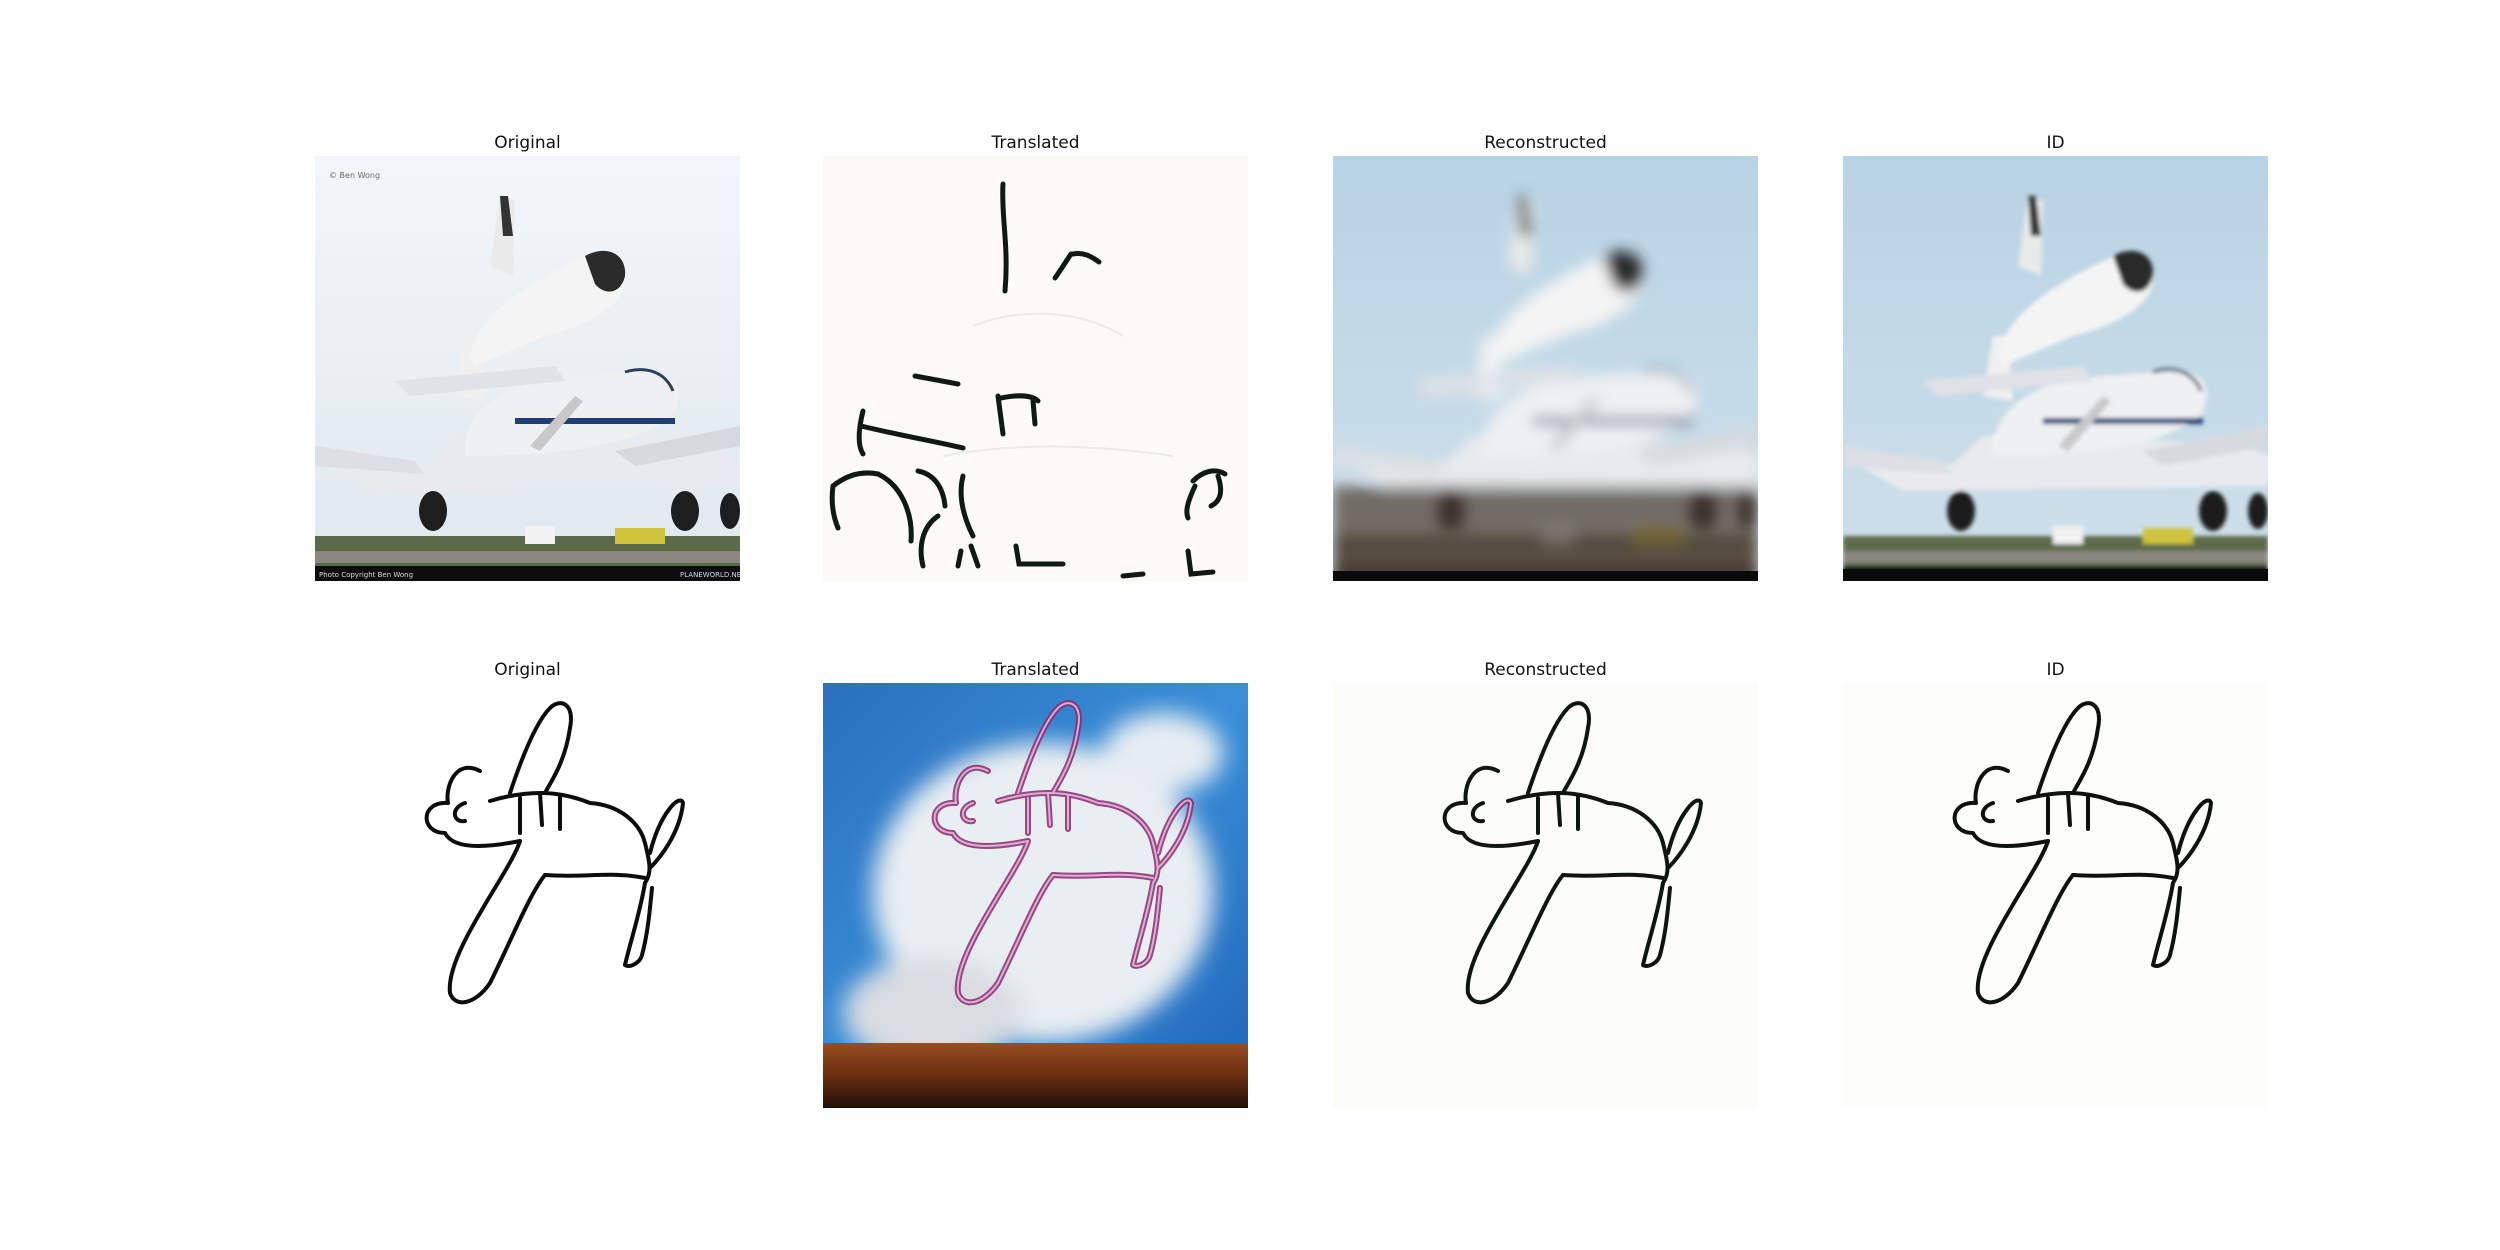 The width and height of the screenshot is (2500, 1250). I want to click on watermark-bottom-left: Photo Copyright Ben Wong, so click(366, 575).